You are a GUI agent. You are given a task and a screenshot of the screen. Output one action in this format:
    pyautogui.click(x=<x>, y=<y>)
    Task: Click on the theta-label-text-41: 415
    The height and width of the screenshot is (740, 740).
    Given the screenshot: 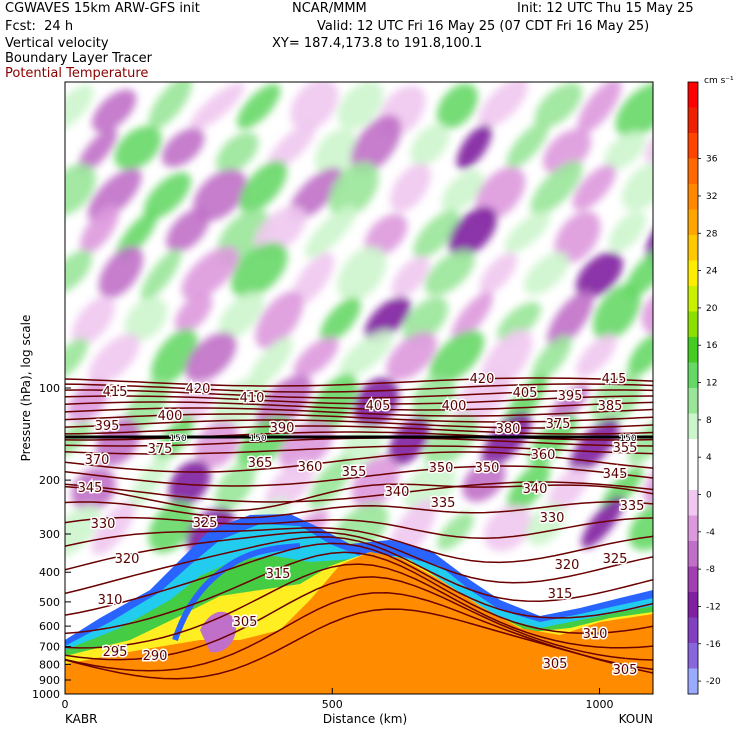 What is the action you would take?
    pyautogui.click(x=115, y=392)
    